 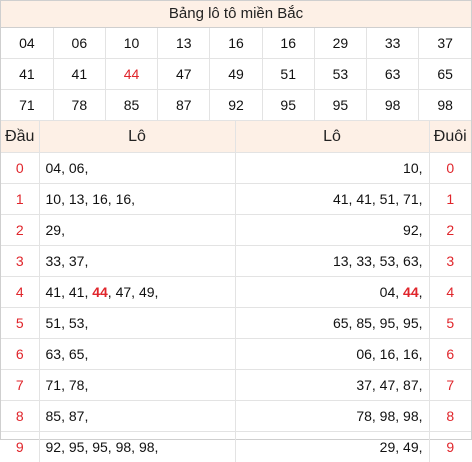 What do you see at coordinates (20, 168) in the screenshot?
I see `dau-digit: 0` at bounding box center [20, 168].